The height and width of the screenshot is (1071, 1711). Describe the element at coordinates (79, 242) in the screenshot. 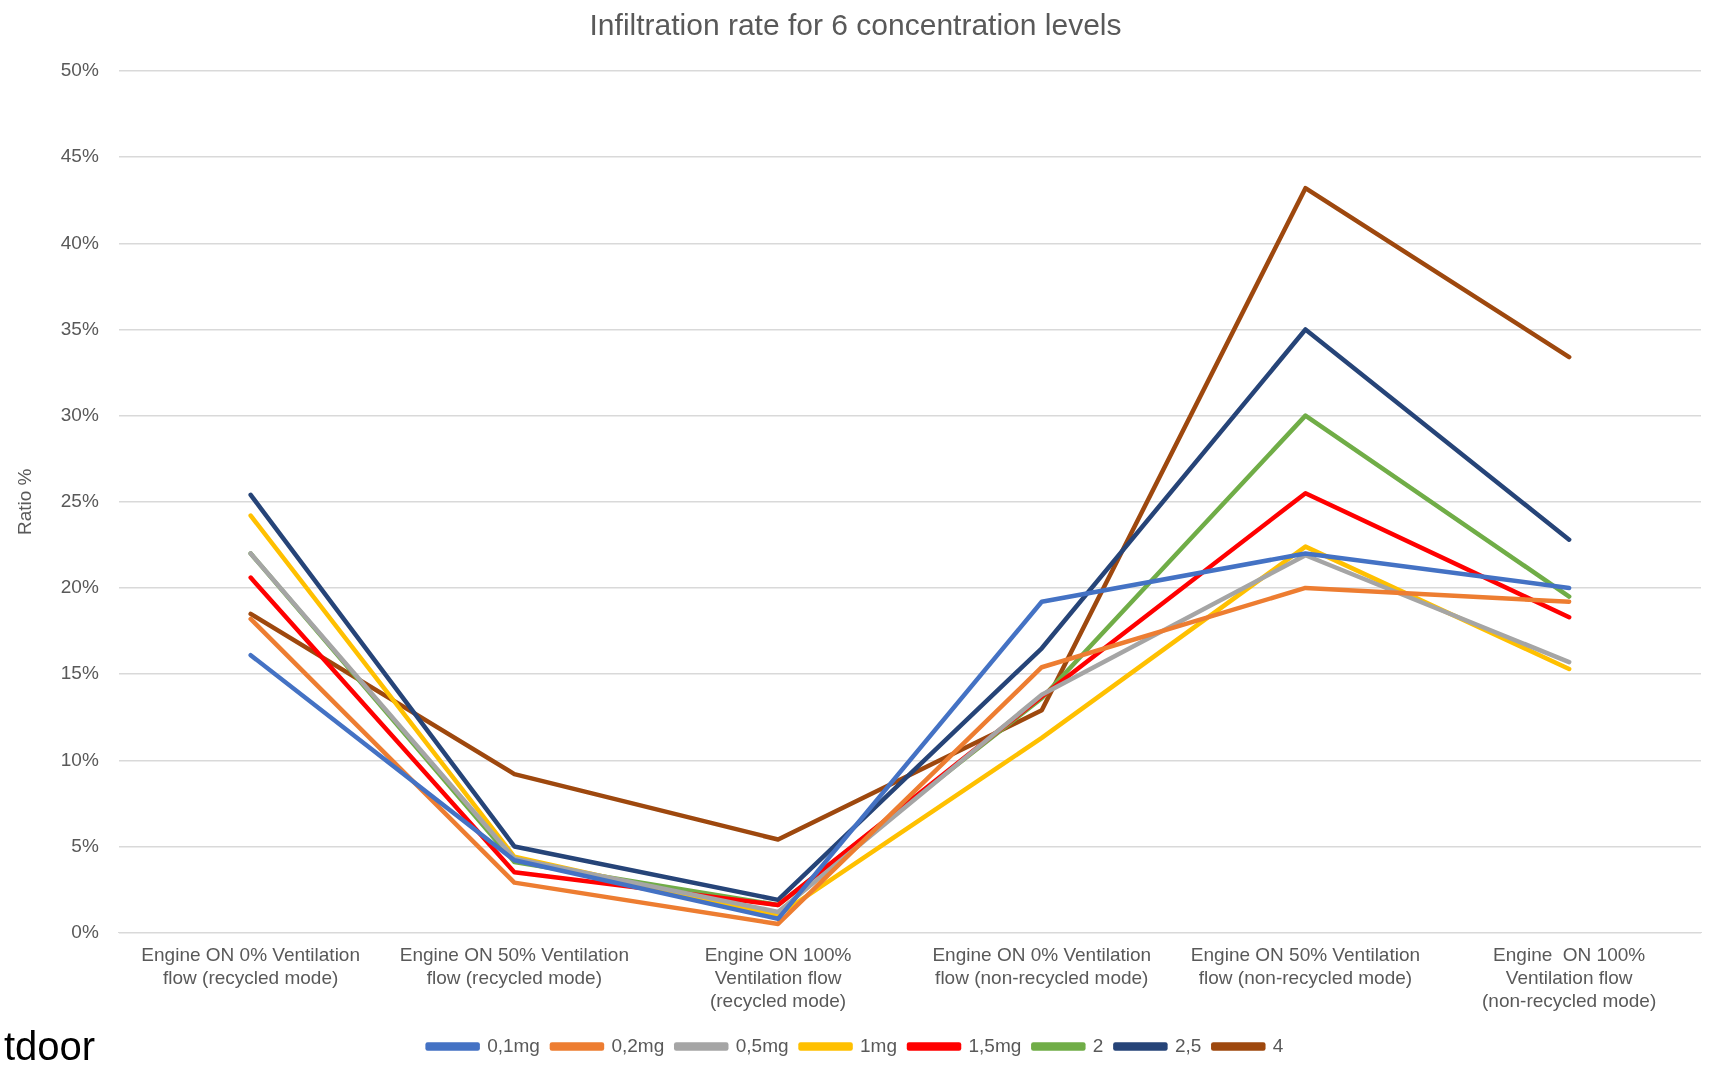

I see `y-tick-label: 40%` at that location.